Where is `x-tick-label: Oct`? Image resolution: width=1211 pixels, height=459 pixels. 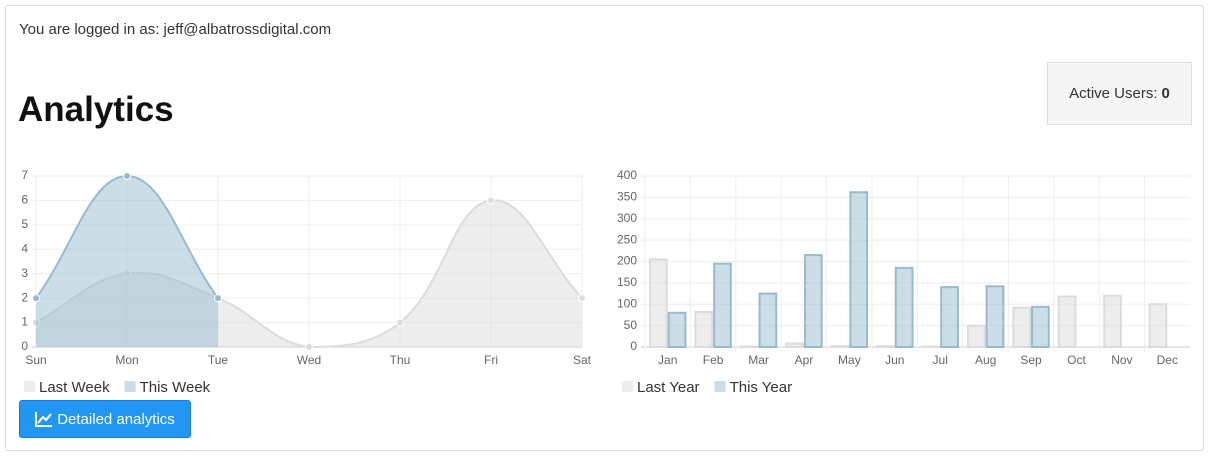
x-tick-label: Oct is located at coordinates (1076, 360).